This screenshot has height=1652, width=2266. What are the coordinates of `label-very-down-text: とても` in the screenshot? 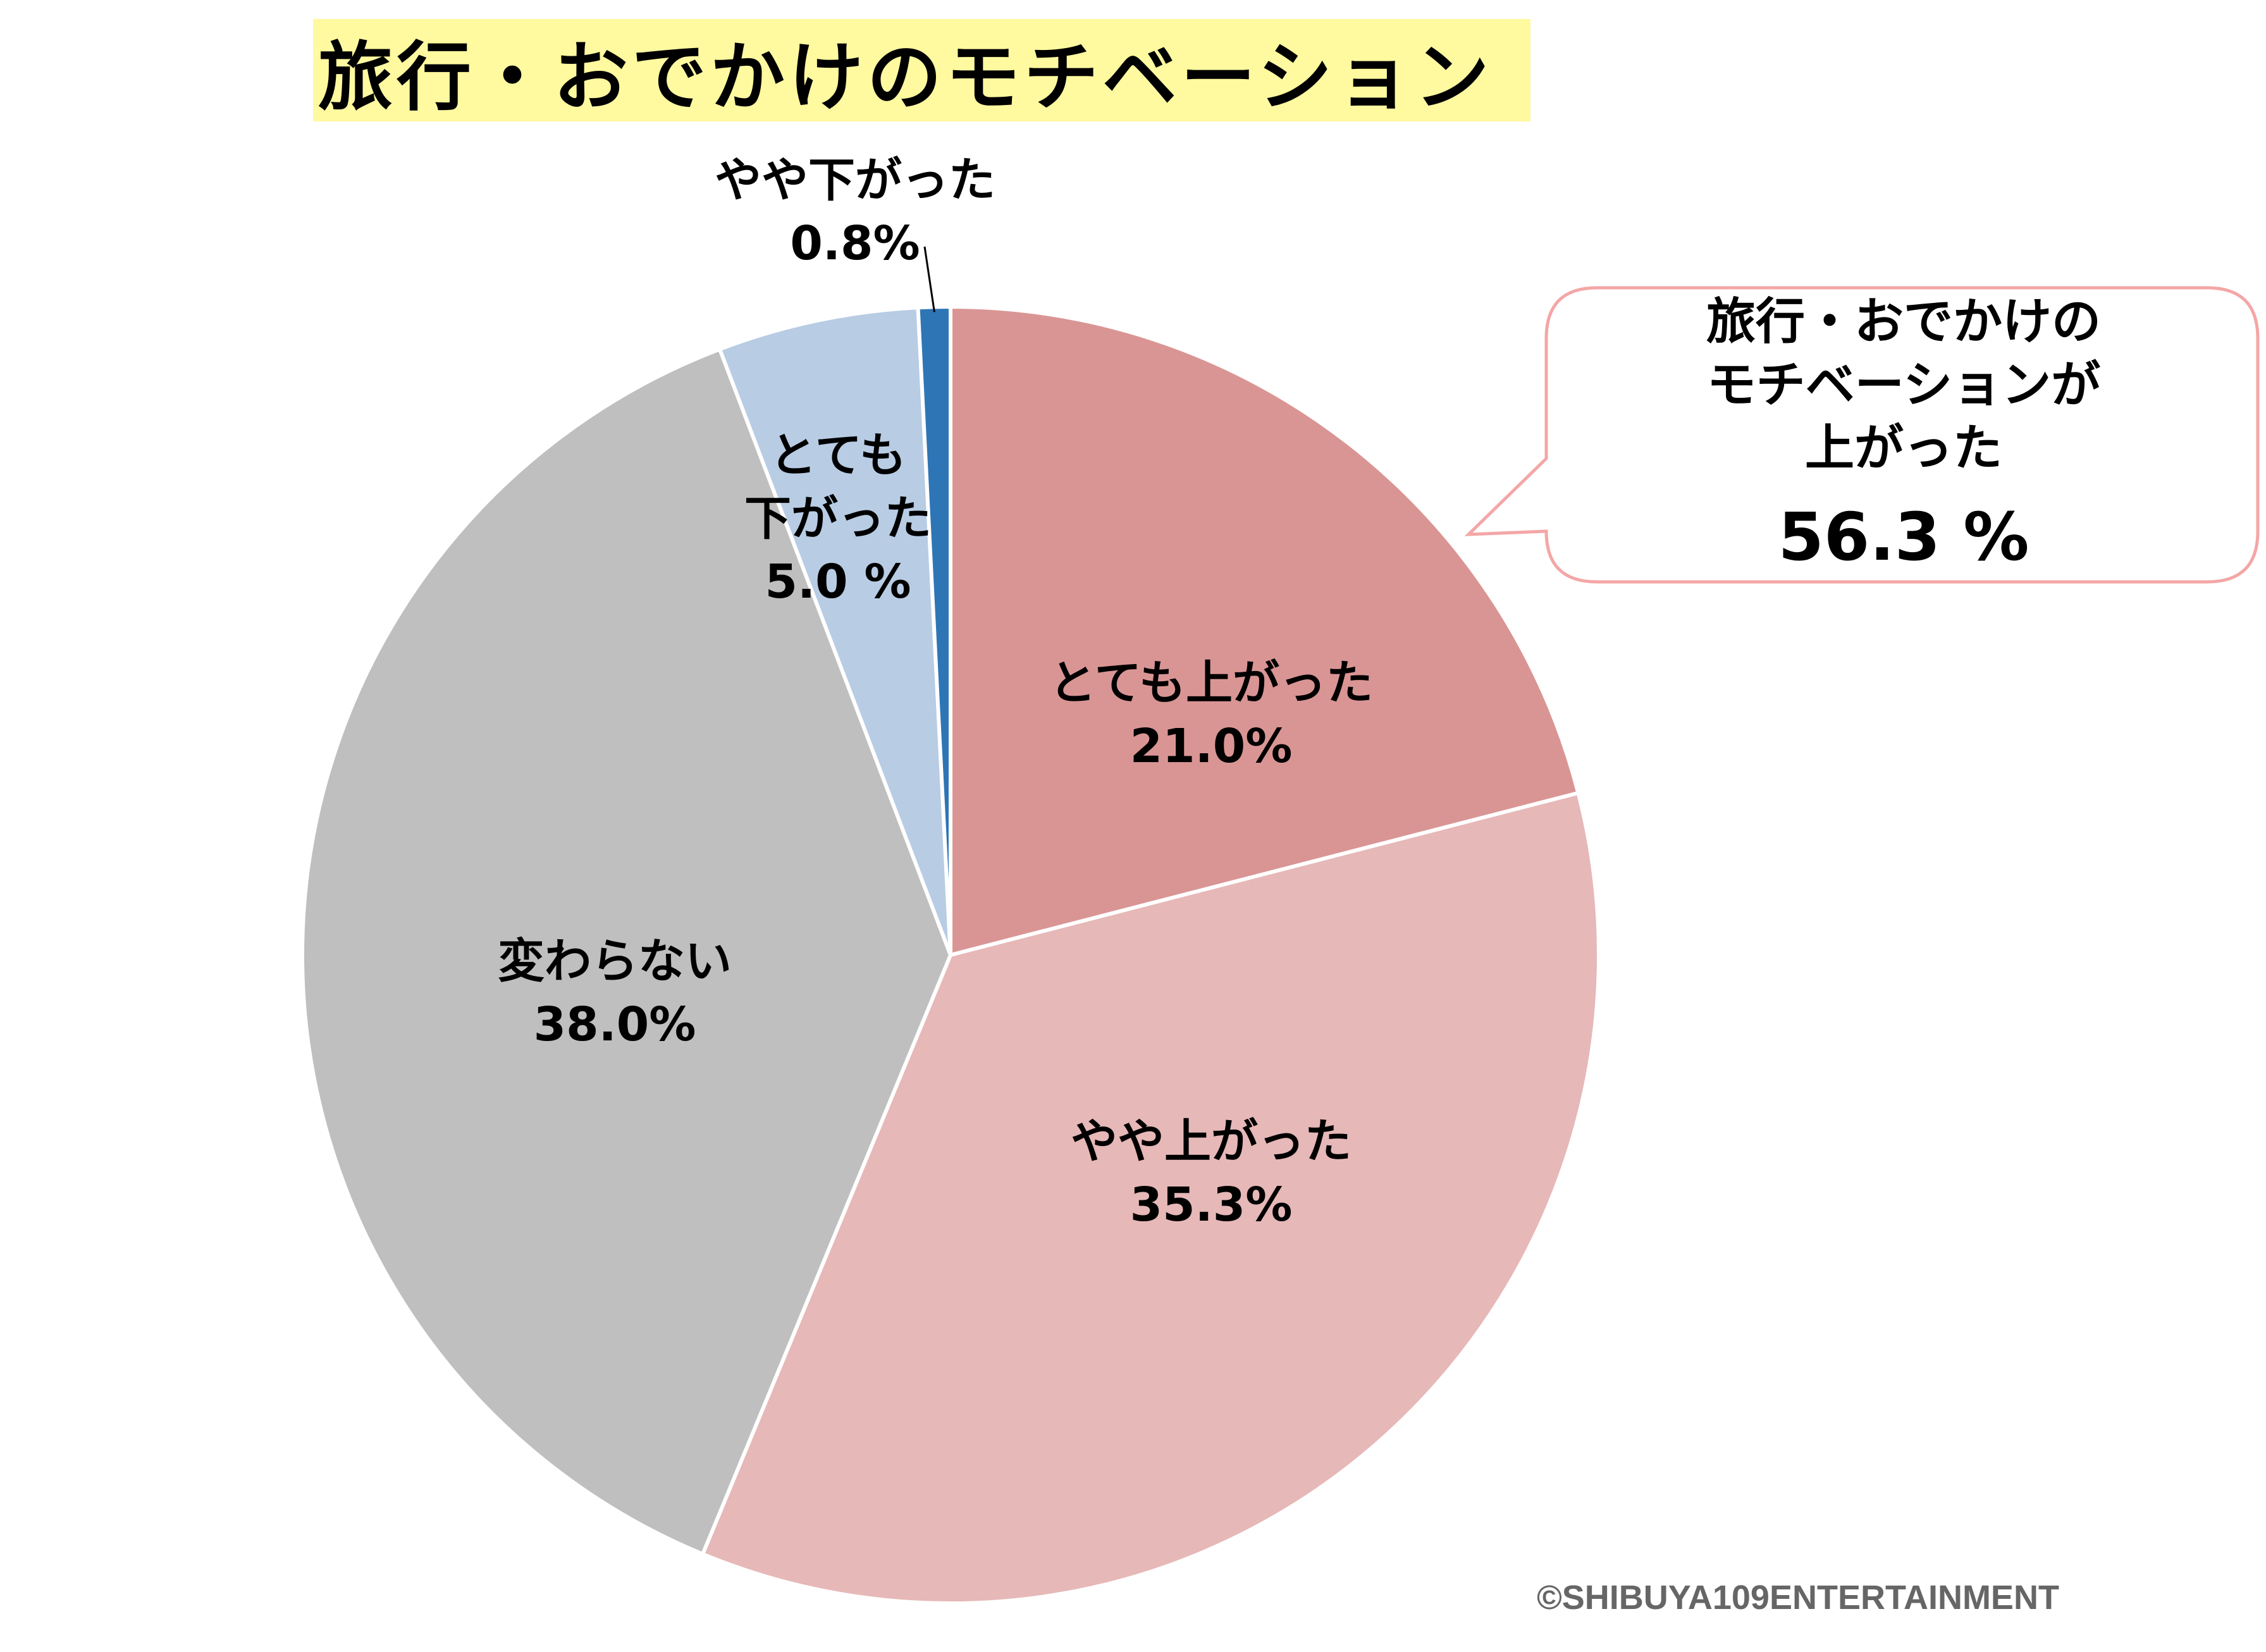 It's located at (838, 455).